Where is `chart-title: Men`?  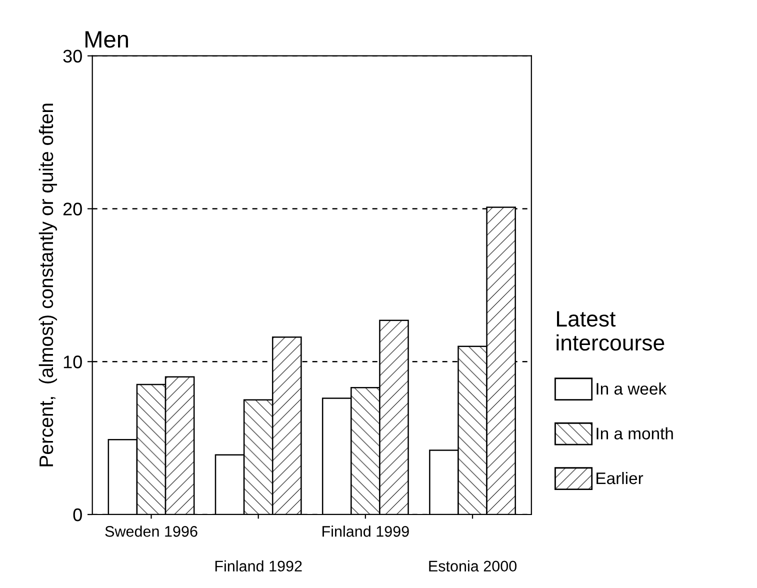 chart-title: Men is located at coordinates (107, 39).